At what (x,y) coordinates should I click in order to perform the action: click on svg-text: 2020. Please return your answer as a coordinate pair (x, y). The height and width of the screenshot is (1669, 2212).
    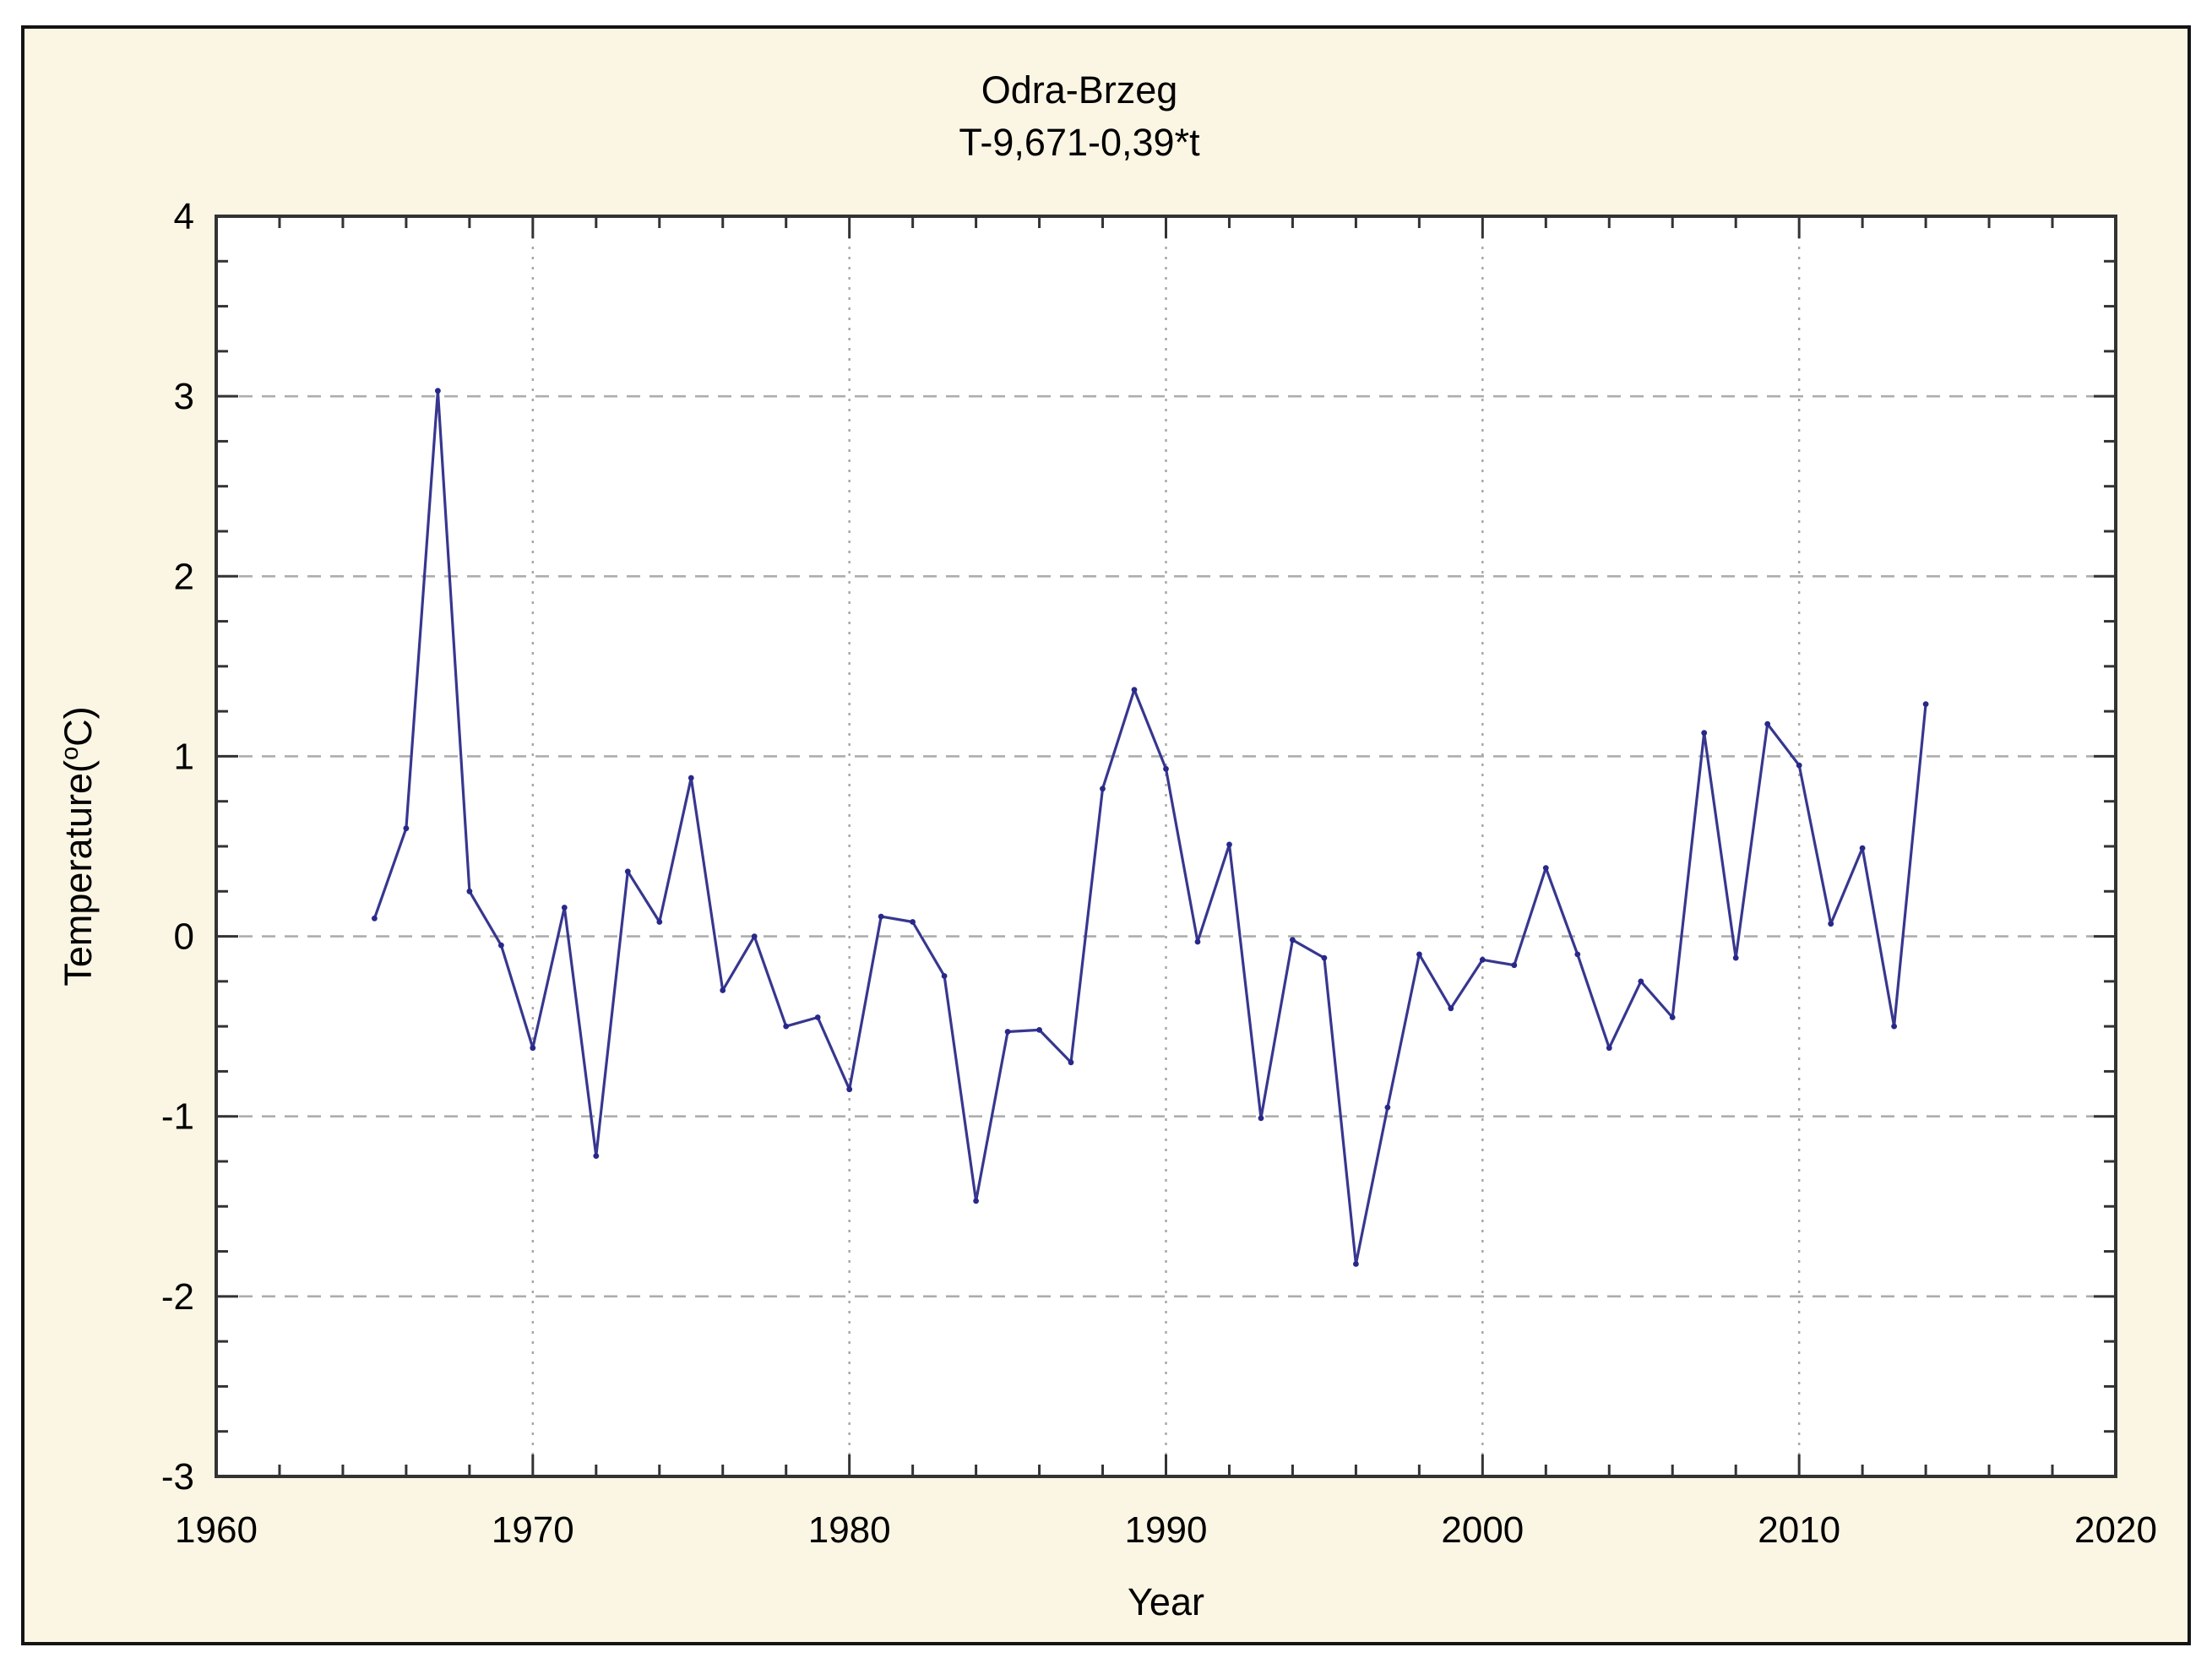
    Looking at the image, I should click on (2115, 1530).